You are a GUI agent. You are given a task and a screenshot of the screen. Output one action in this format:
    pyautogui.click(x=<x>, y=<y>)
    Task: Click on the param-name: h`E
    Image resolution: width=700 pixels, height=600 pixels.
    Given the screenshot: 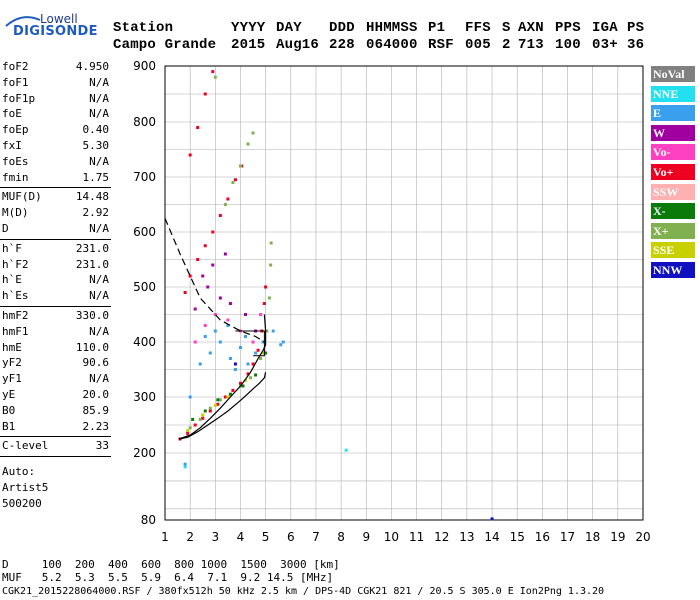 What is the action you would take?
    pyautogui.click(x=12, y=280)
    